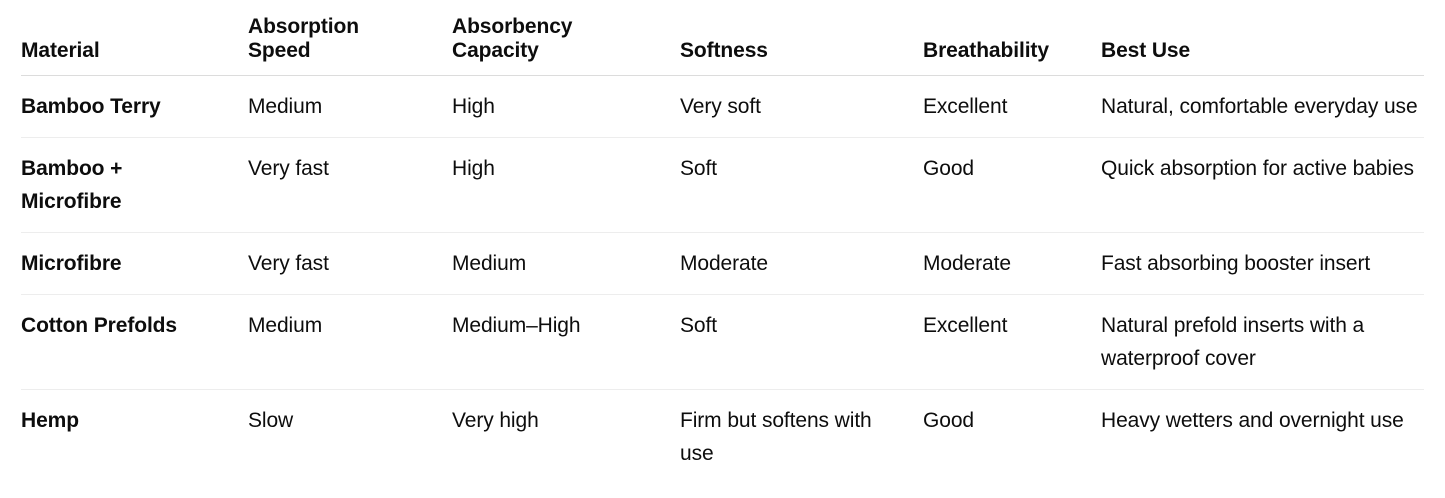  Describe the element at coordinates (1262, 38) in the screenshot. I see `column-header-best-use: Best Use` at that location.